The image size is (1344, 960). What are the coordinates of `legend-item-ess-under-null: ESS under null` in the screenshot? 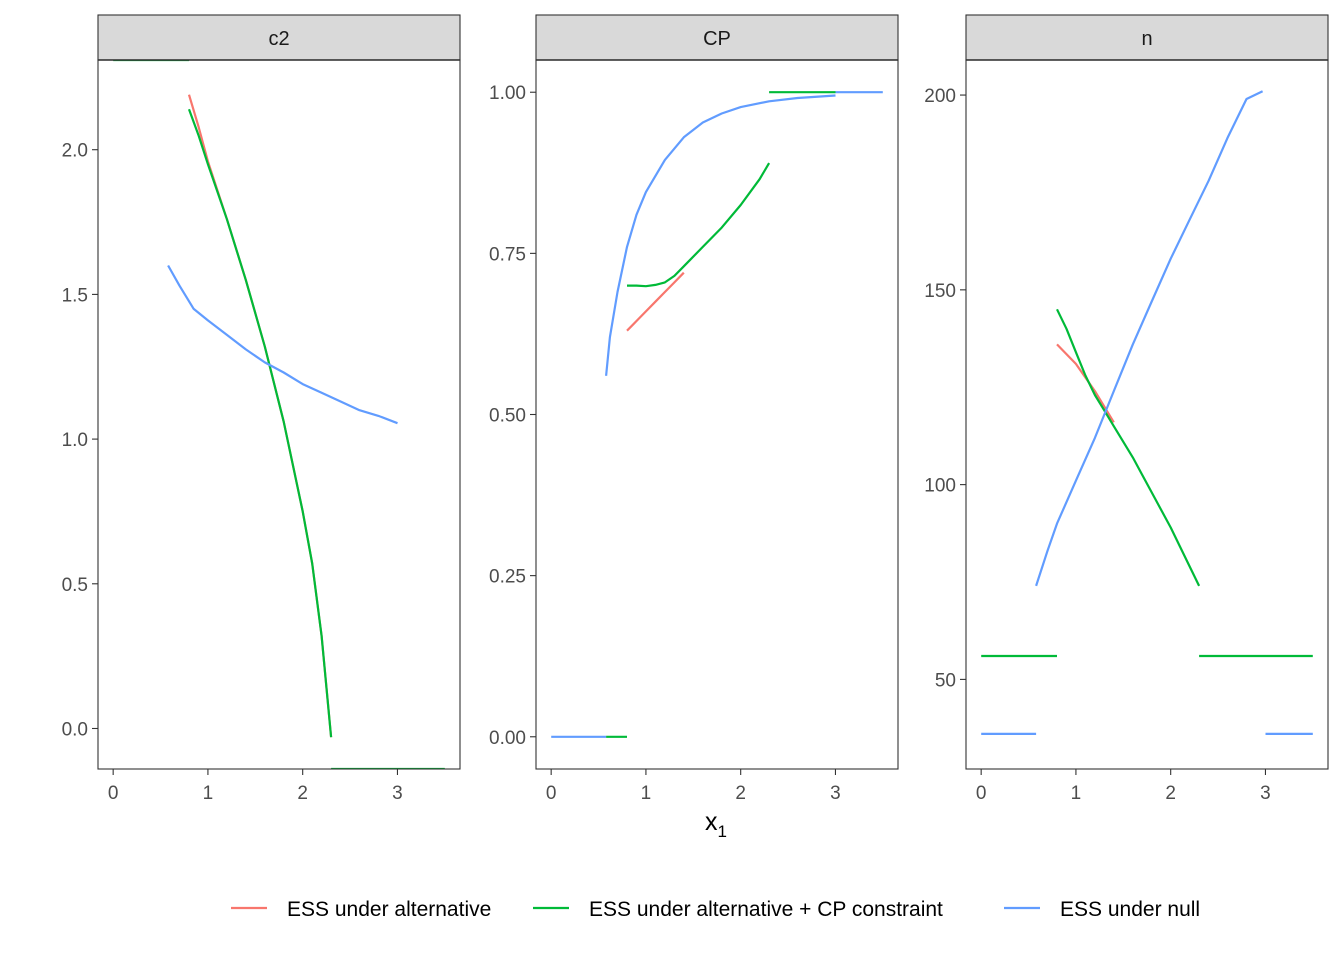 It's located at (1102, 909).